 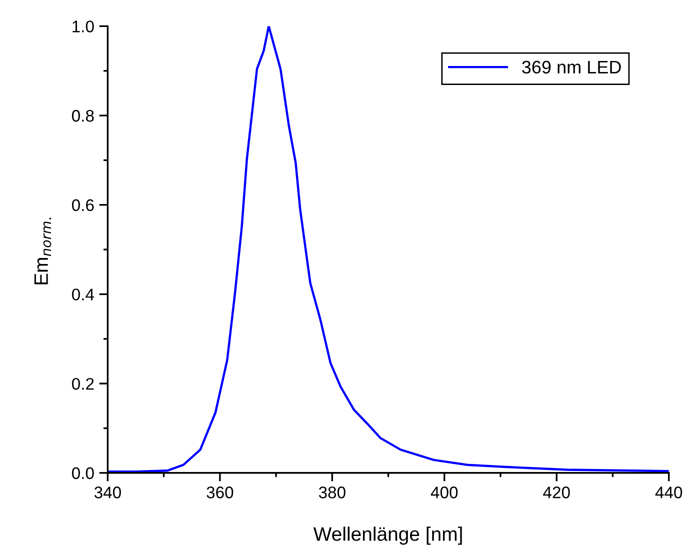 What do you see at coordinates (107, 492) in the screenshot?
I see `x-tick-label: 340` at bounding box center [107, 492].